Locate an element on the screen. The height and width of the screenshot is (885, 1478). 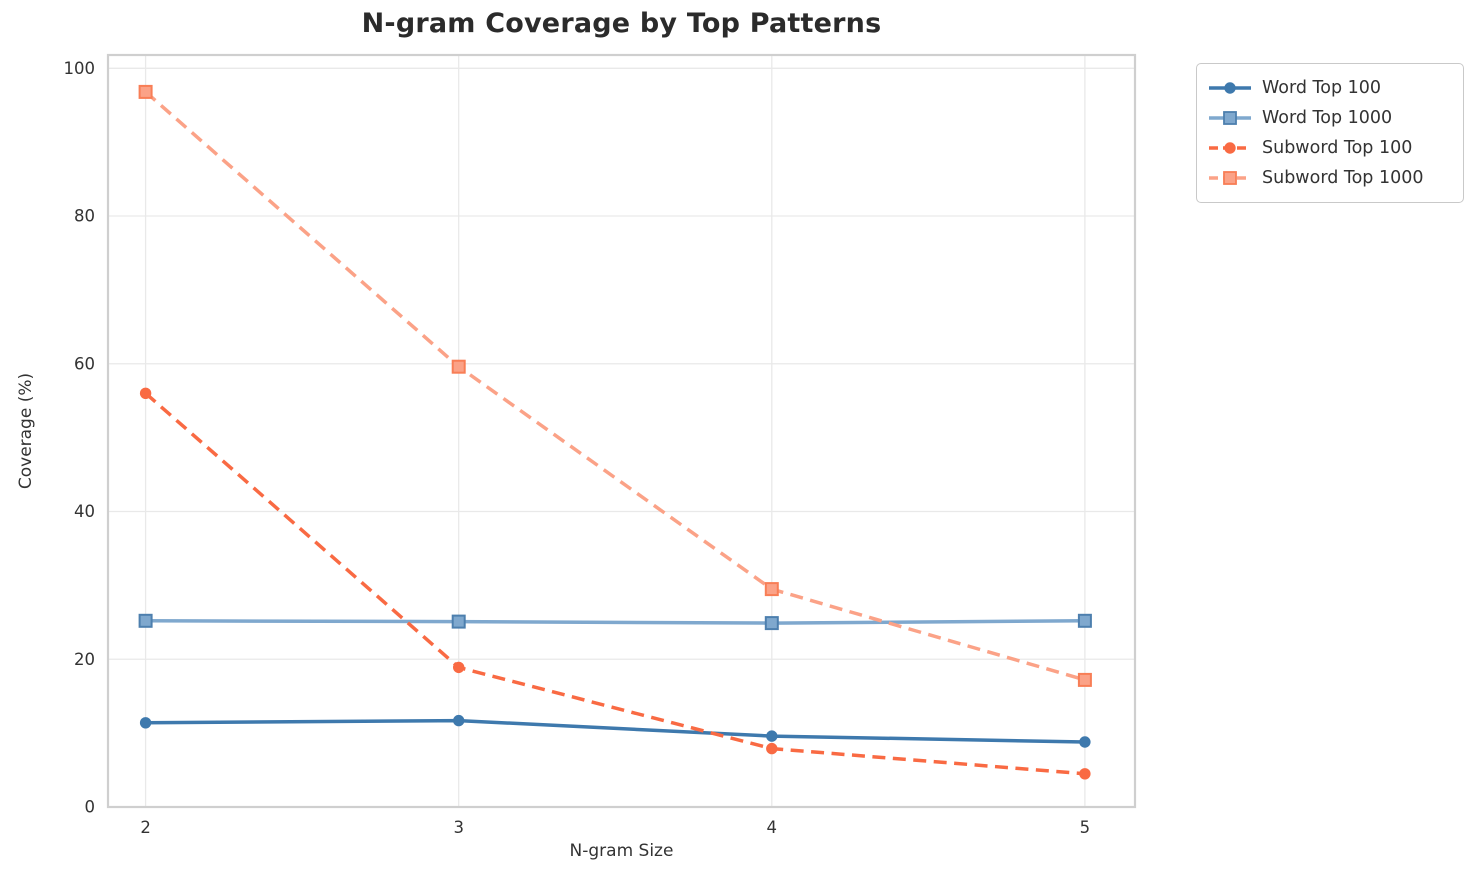
x-tick-label-4: 4 is located at coordinates (772, 827).